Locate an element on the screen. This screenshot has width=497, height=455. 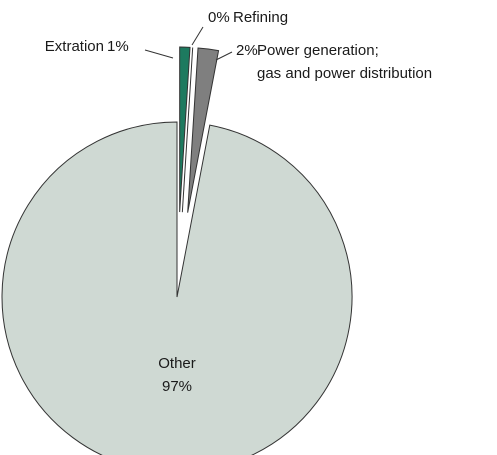
slice-value-label: 97% is located at coordinates (177, 386).